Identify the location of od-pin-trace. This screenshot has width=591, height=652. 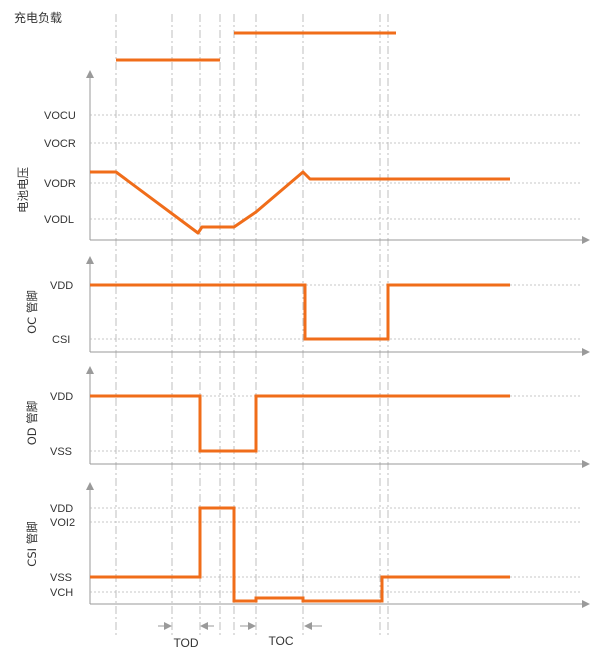
(300, 423).